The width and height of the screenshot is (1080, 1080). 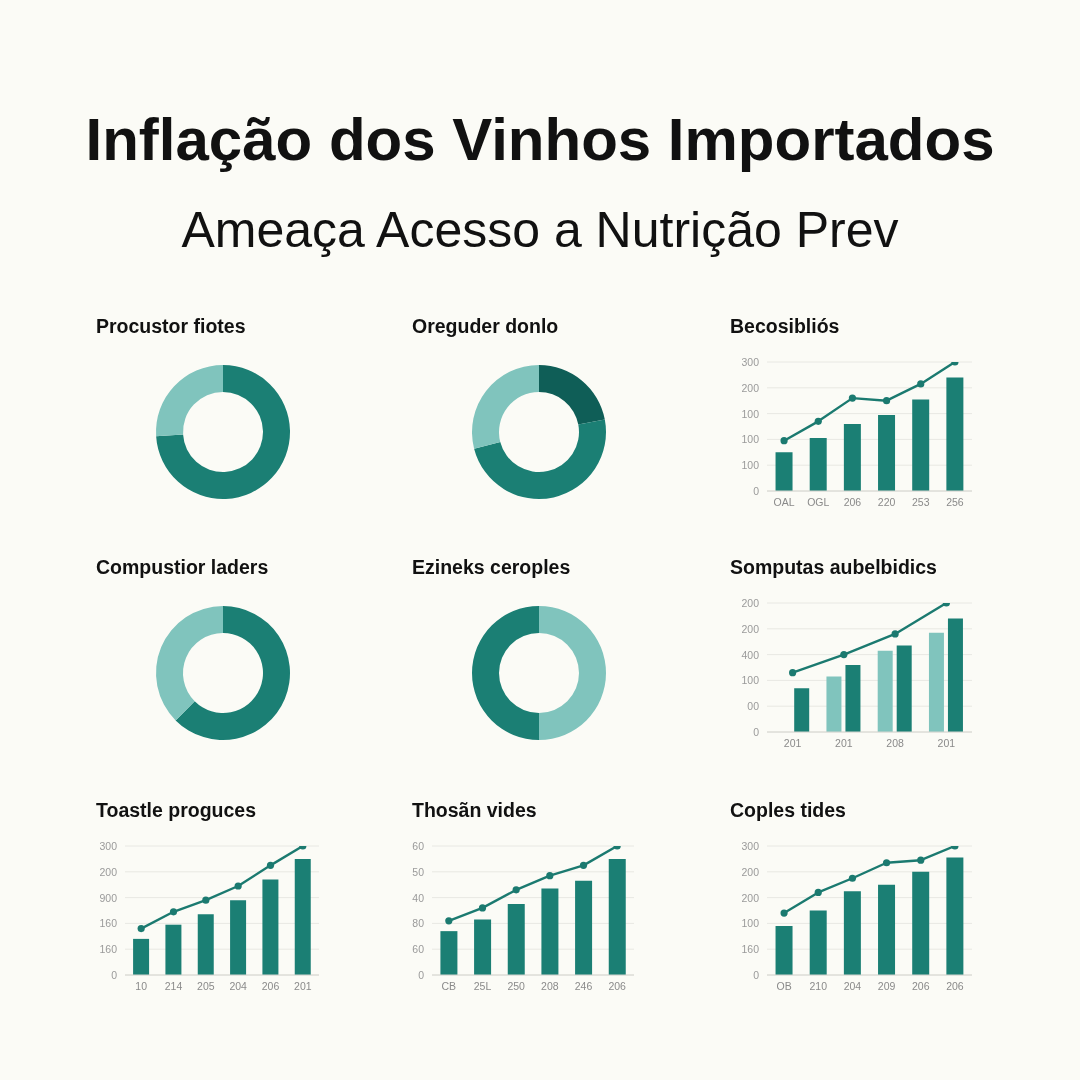 What do you see at coordinates (920, 502) in the screenshot?
I see `x-tick-label: 253` at bounding box center [920, 502].